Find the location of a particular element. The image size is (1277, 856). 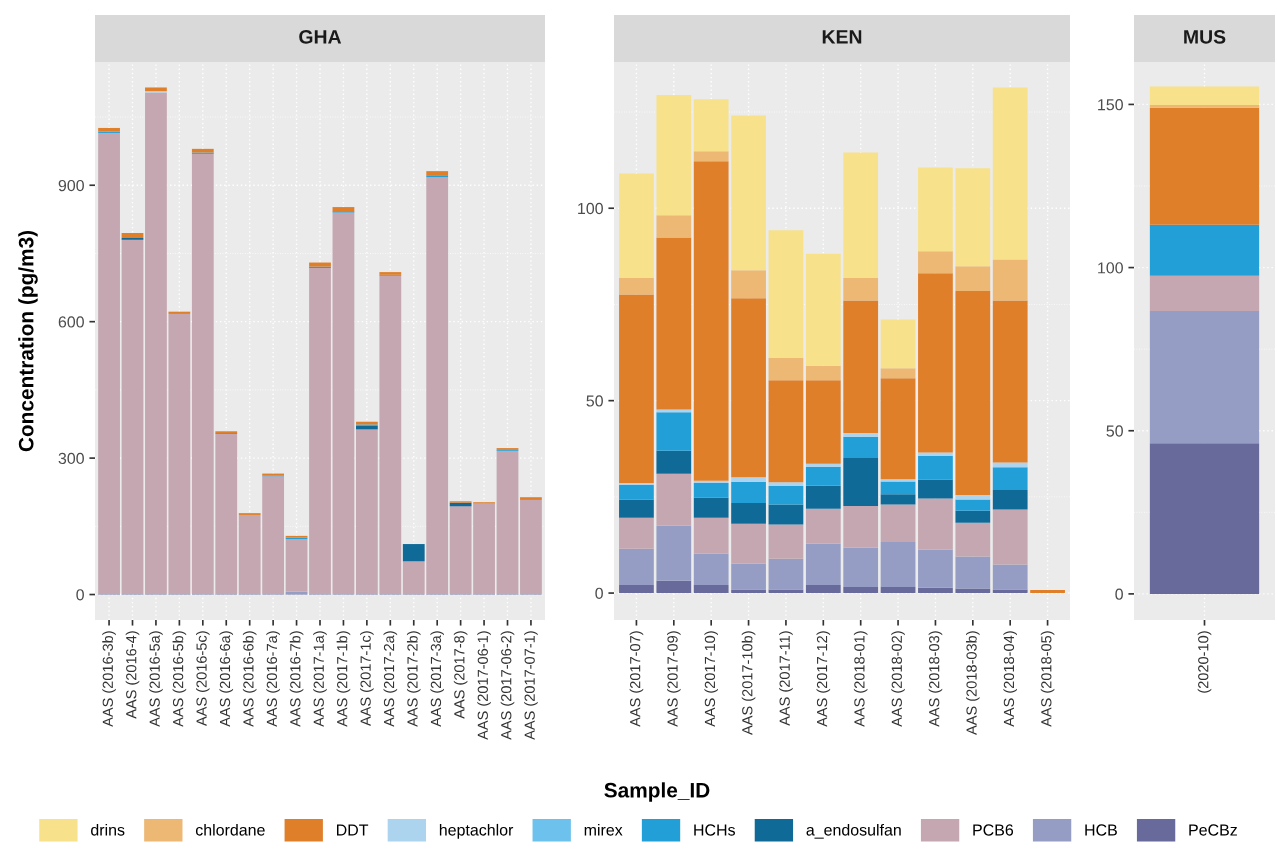

x-tick-label: AAS (2018-03) is located at coordinates (935, 679).